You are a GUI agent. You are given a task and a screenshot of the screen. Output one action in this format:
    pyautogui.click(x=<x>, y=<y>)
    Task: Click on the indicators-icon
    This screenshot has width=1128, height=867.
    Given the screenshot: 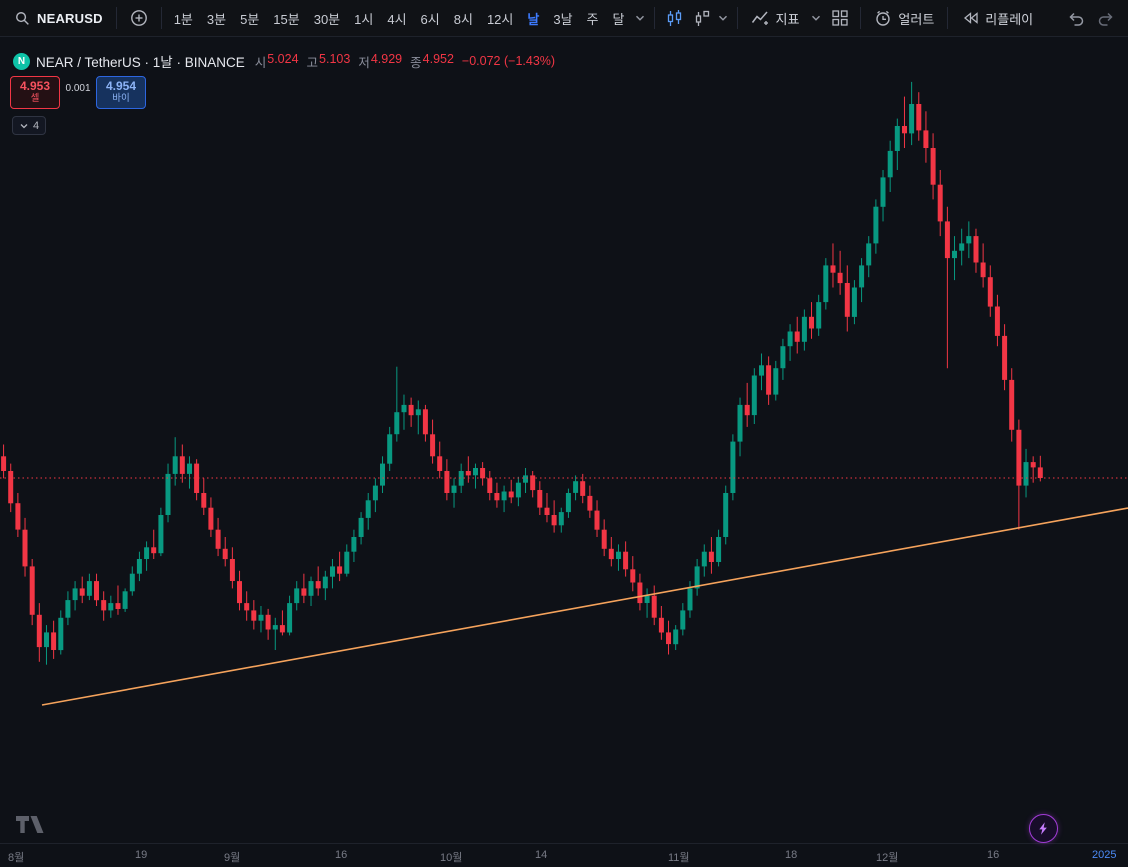 What is the action you would take?
    pyautogui.click(x=760, y=18)
    